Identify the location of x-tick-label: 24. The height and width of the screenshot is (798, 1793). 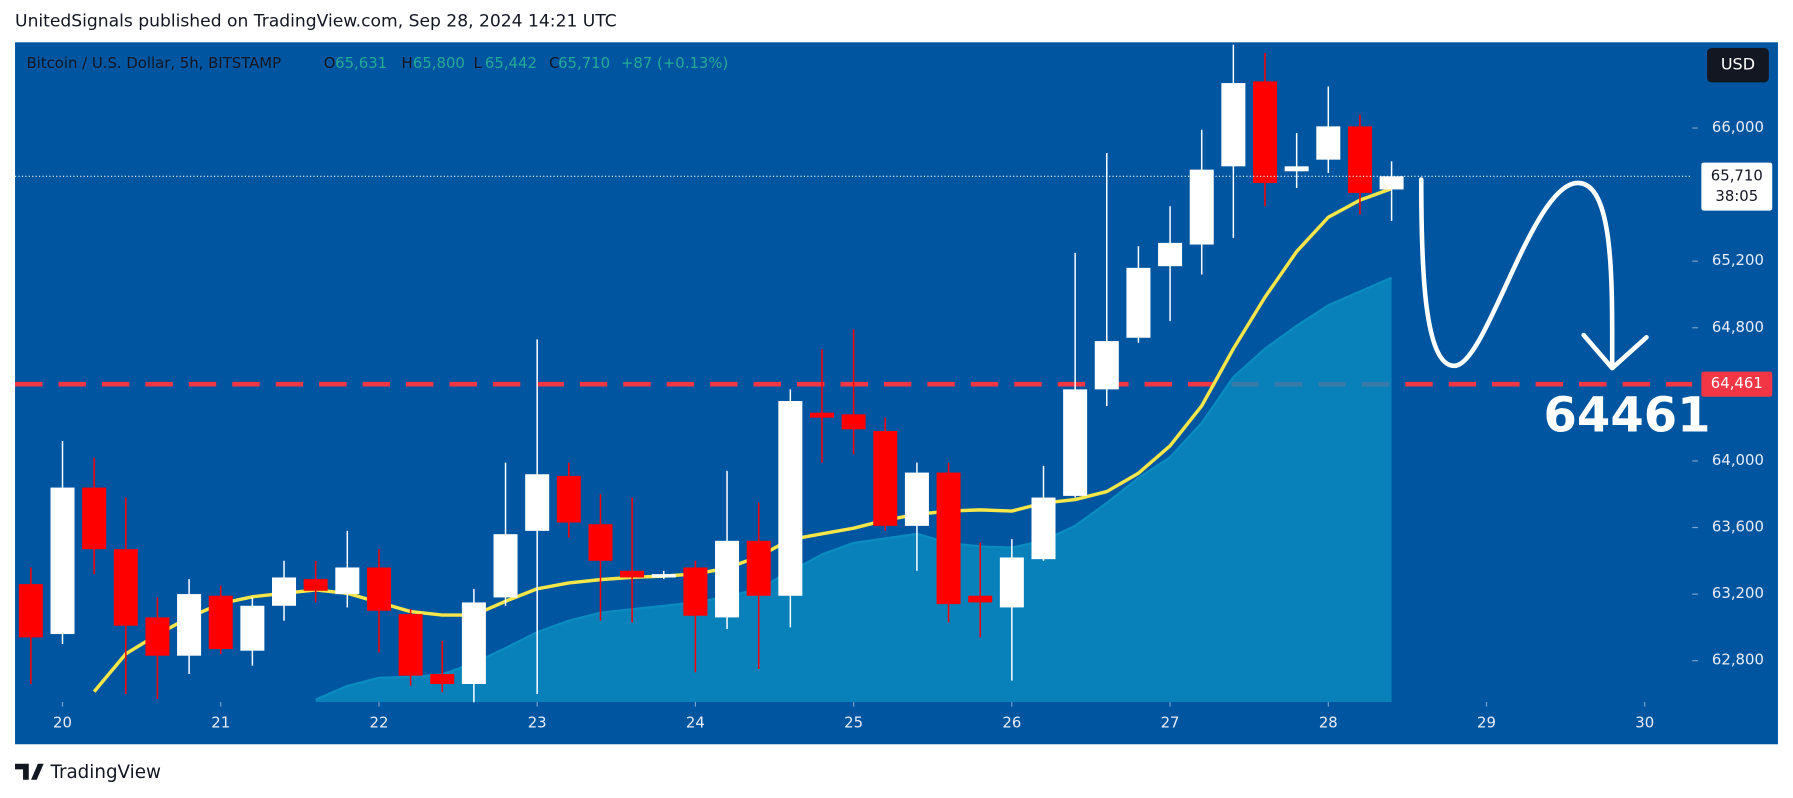
(695, 723).